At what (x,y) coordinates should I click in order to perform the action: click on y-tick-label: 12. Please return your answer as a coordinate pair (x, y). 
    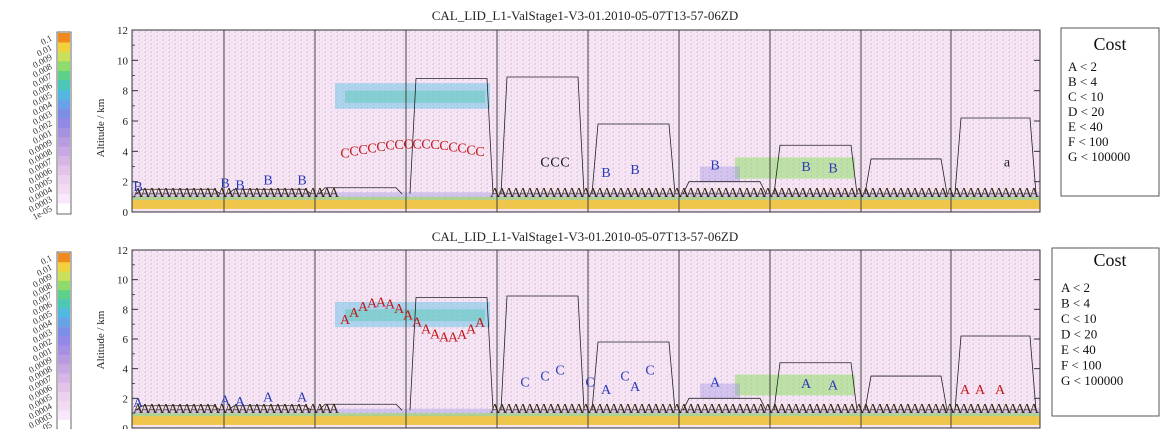
    Looking at the image, I should click on (122, 251).